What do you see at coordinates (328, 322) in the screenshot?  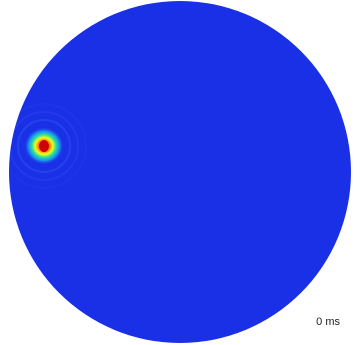 I see `time-label: 0 ms` at bounding box center [328, 322].